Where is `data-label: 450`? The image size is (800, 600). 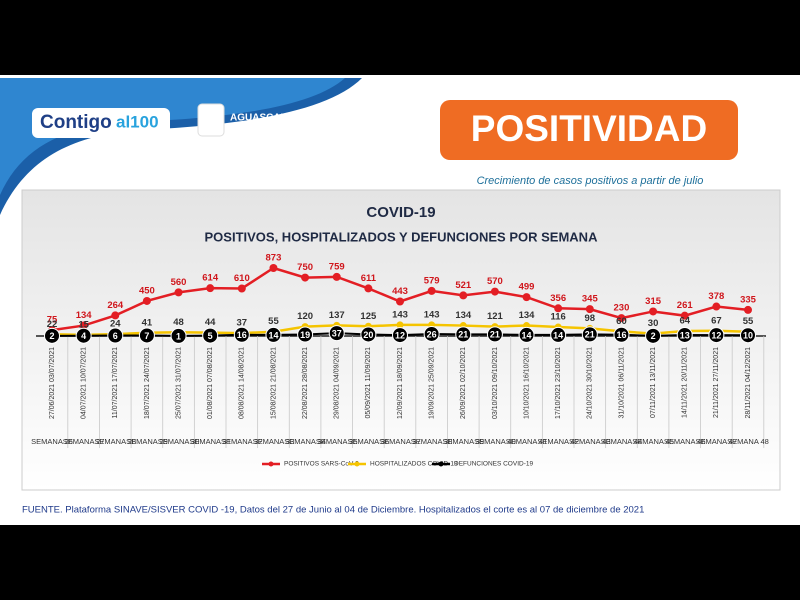
data-label: 450 is located at coordinates (147, 290).